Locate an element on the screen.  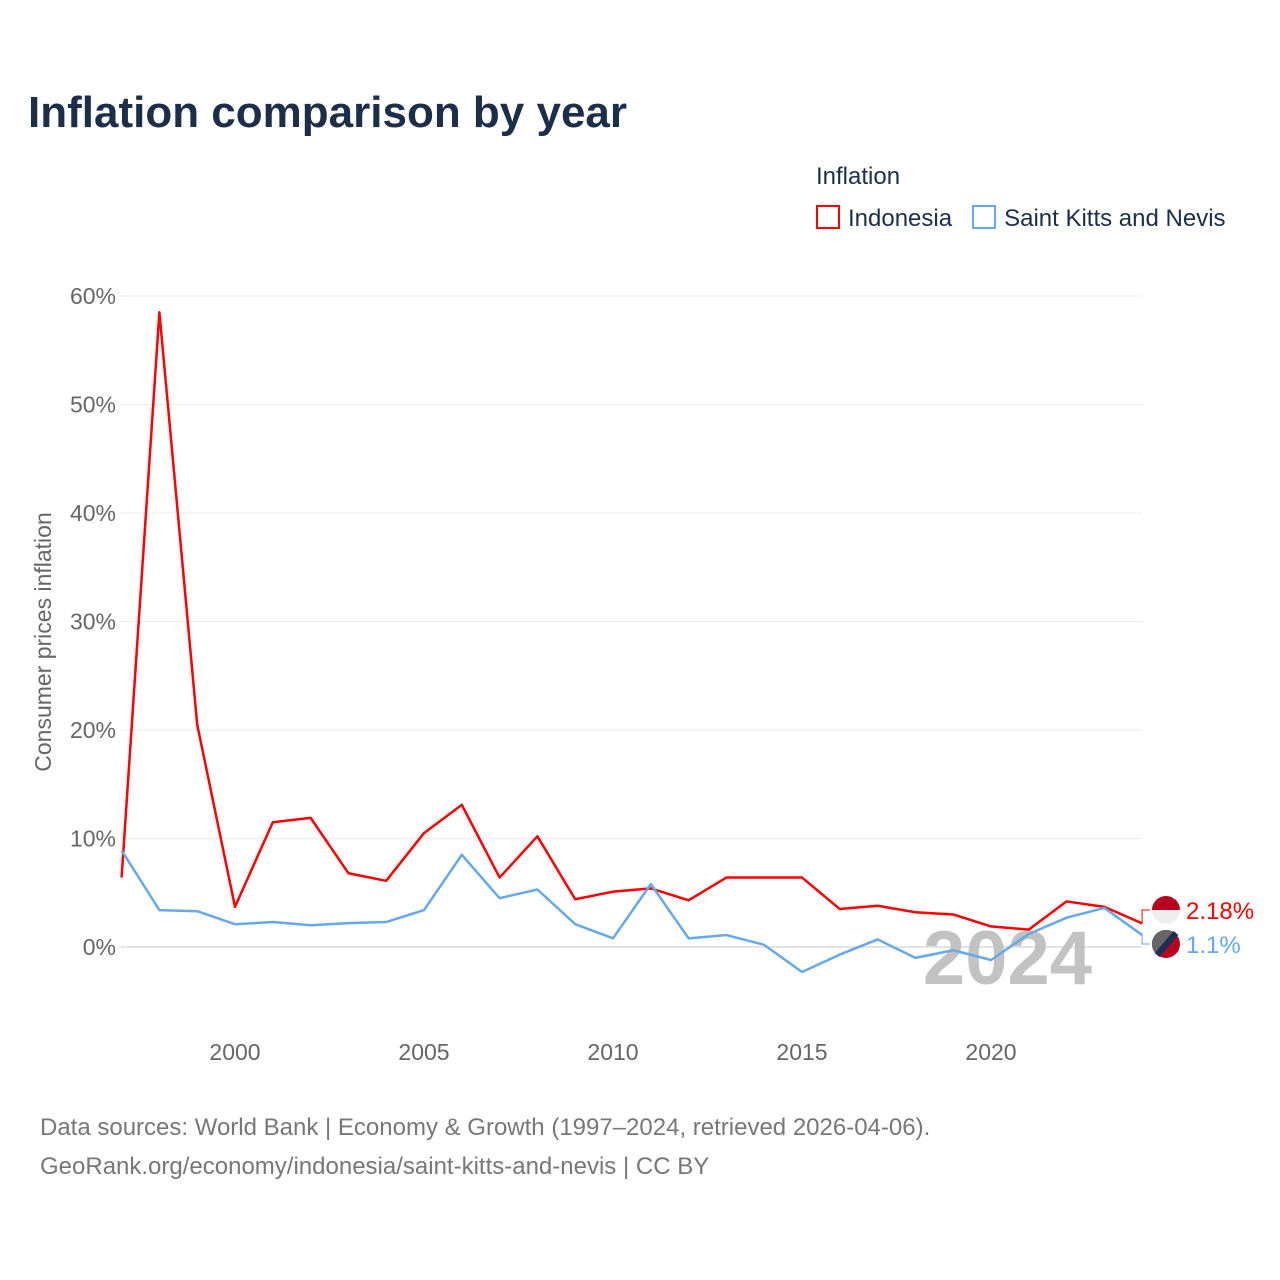
legend-title: Inflation is located at coordinates (858, 176).